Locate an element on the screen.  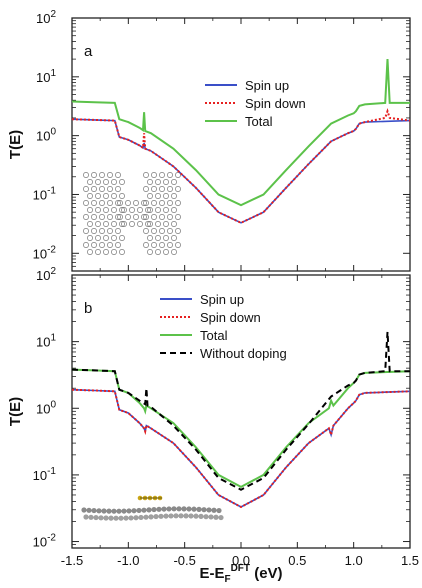
y-tick-exponent: 1 is located at coordinates (53, 338).